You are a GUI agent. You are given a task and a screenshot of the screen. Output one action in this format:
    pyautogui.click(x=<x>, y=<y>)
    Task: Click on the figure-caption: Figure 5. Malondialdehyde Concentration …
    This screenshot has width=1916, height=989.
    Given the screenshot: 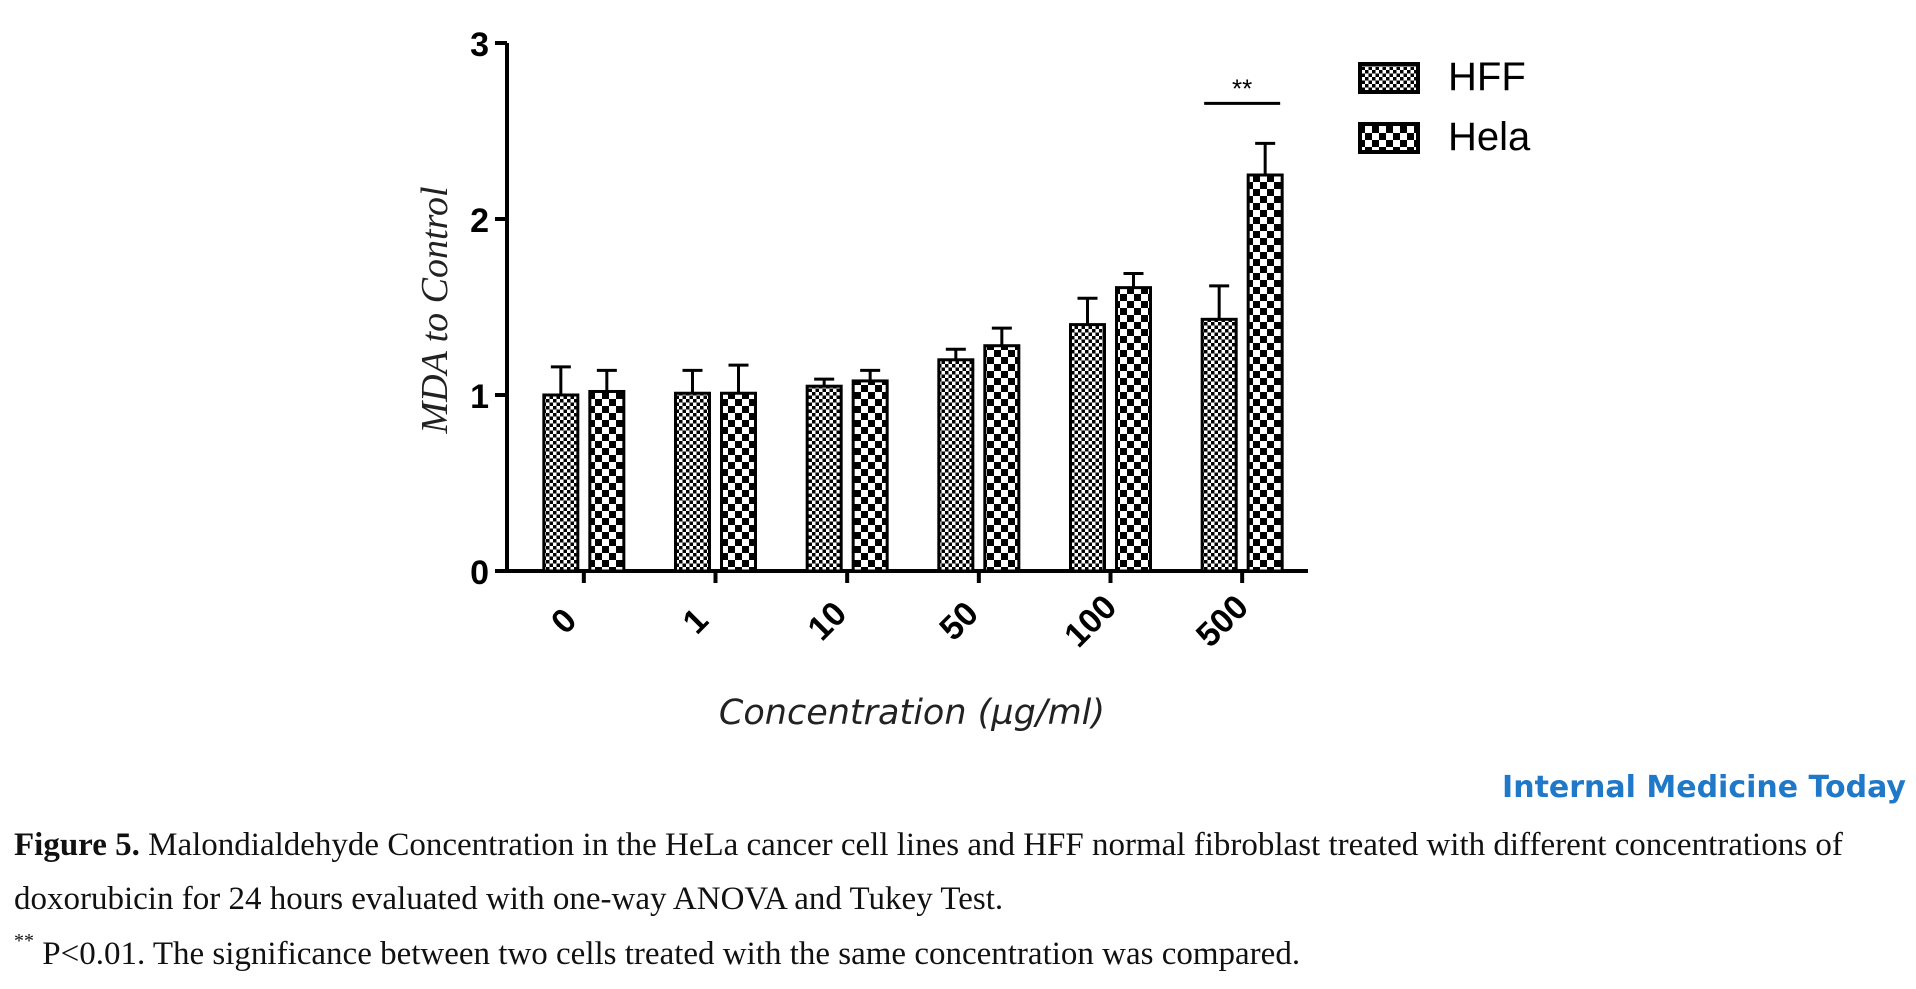 What is the action you would take?
    pyautogui.click(x=959, y=872)
    